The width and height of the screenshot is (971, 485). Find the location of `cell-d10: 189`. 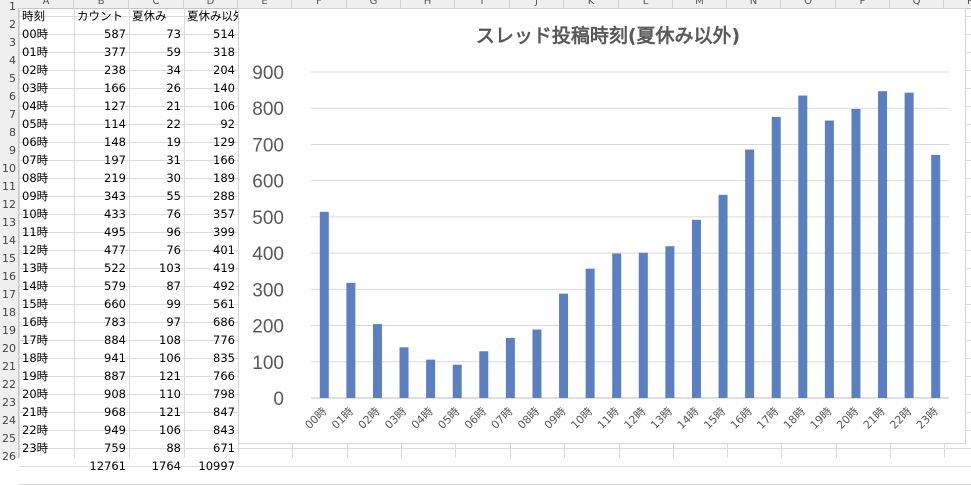

cell-d10: 189 is located at coordinates (224, 178).